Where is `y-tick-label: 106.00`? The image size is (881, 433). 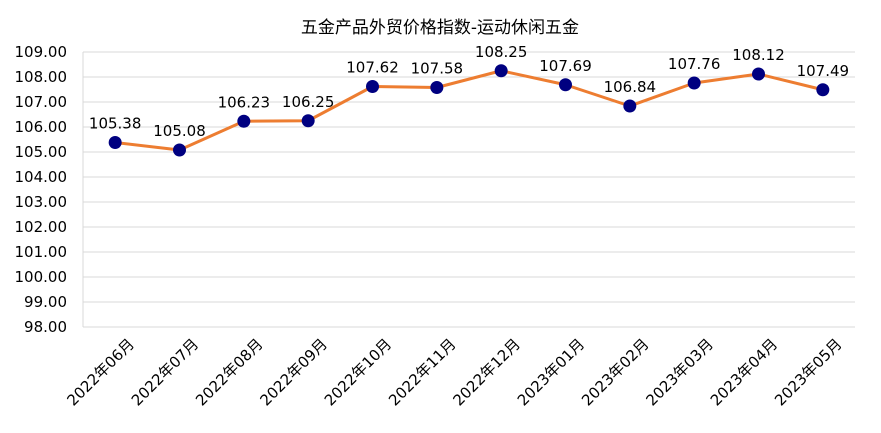
y-tick-label: 106.00 is located at coordinates (41, 127).